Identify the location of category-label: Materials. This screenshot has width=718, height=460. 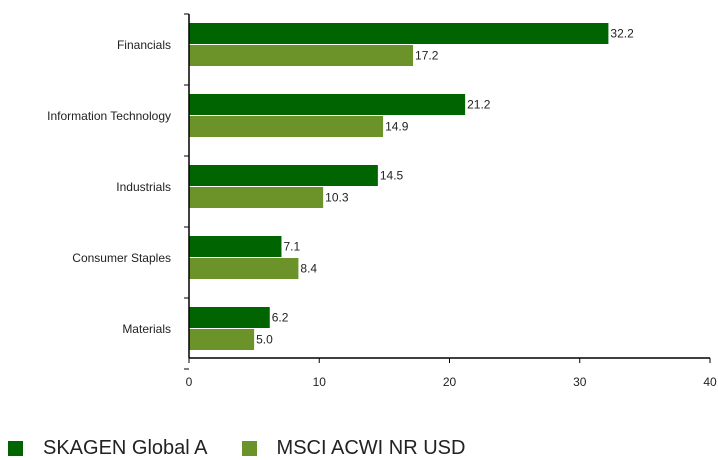
(146, 329).